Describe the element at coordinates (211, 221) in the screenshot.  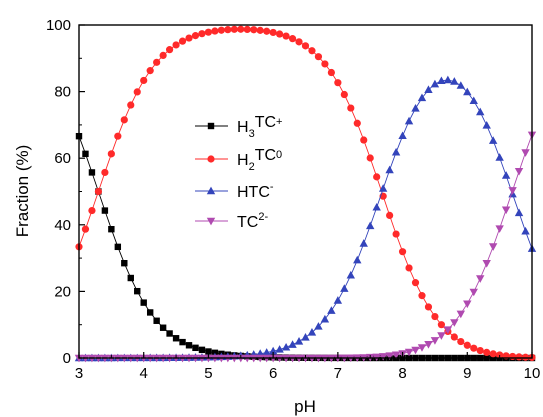
I see `legend-marker` at that location.